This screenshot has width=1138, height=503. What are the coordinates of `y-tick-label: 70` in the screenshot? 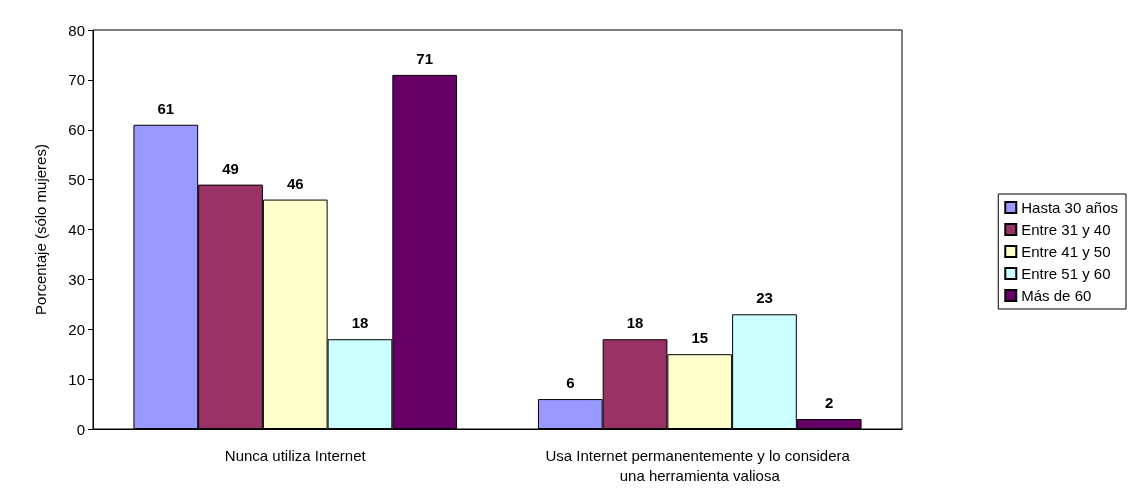 It's located at (76, 80).